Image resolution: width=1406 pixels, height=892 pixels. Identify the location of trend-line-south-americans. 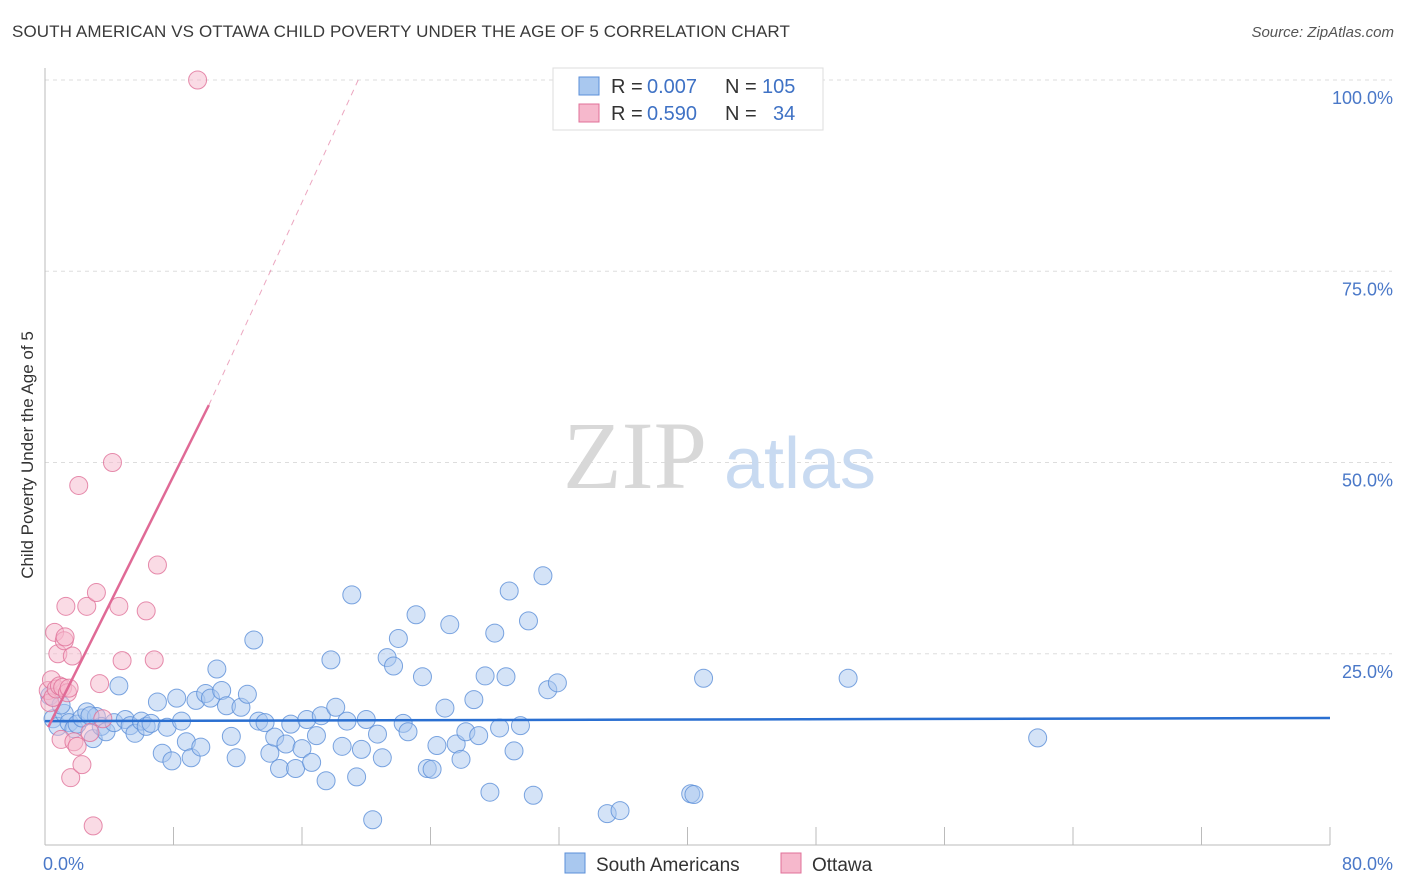
(687, 719).